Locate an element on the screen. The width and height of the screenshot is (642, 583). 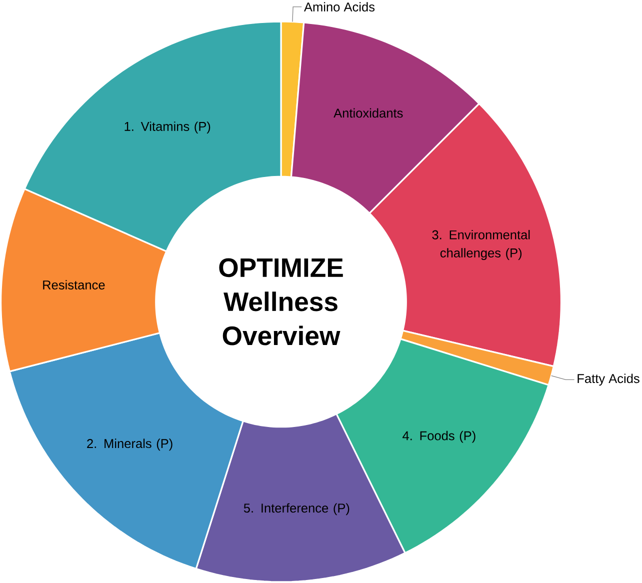
slice-label: 1. Vitamins (P) is located at coordinates (167, 128).